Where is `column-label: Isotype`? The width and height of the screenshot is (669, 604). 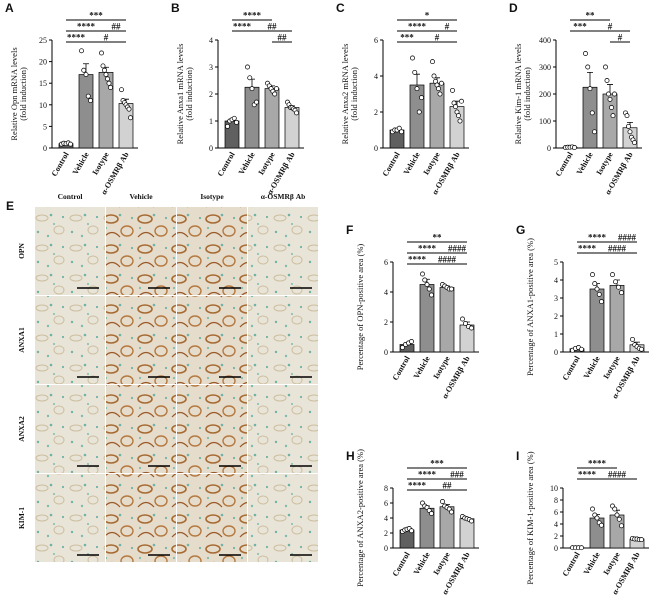
column-label: Isotype is located at coordinates (212, 196).